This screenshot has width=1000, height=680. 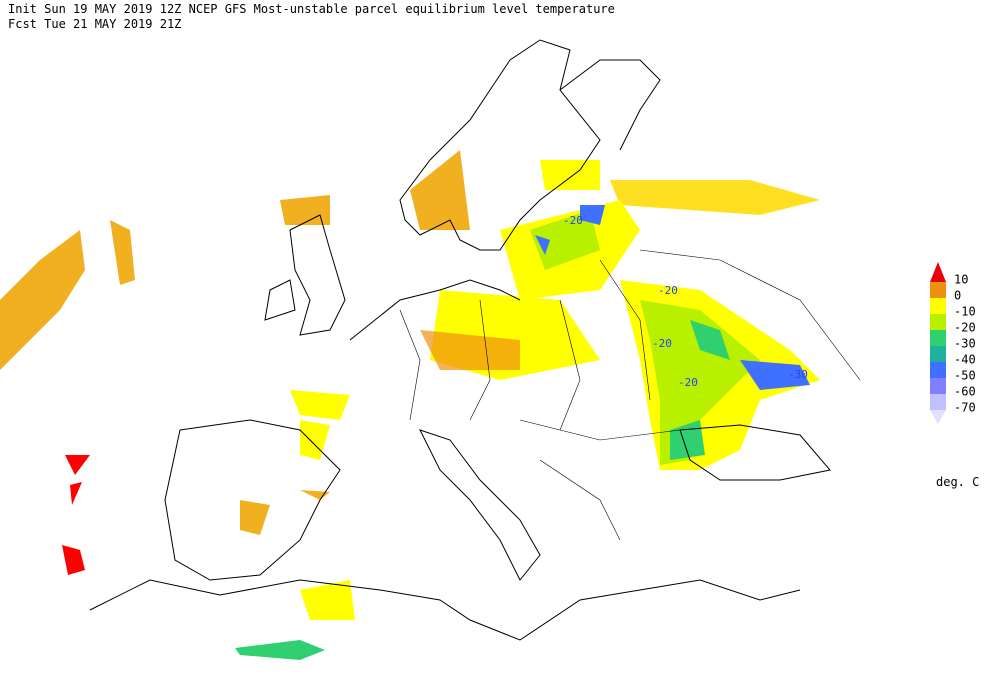 I want to click on legend-unit: deg. C, so click(x=957, y=482).